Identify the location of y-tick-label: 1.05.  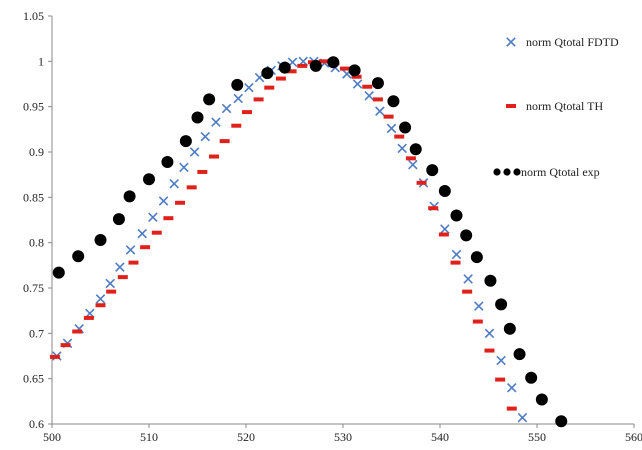
(33, 16).